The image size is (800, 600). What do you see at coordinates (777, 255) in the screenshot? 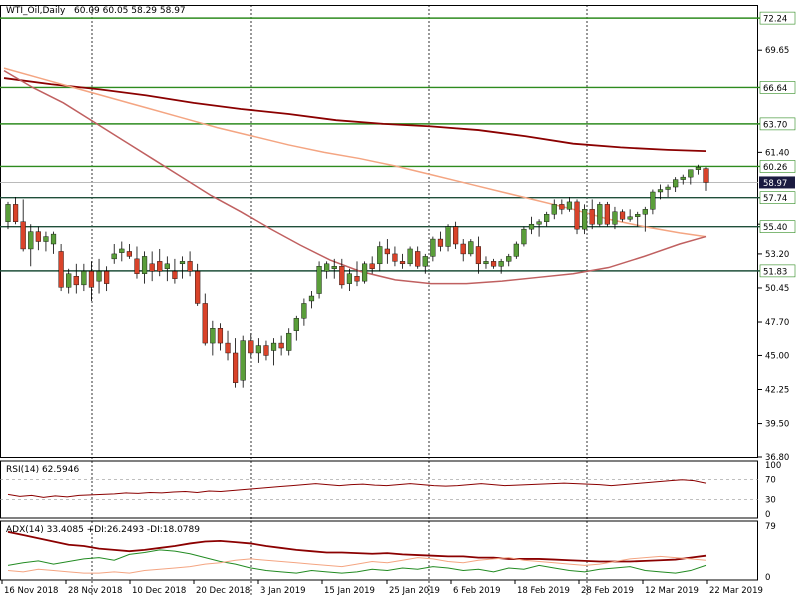
I see `y-tick-label: 53.20` at bounding box center [777, 255].